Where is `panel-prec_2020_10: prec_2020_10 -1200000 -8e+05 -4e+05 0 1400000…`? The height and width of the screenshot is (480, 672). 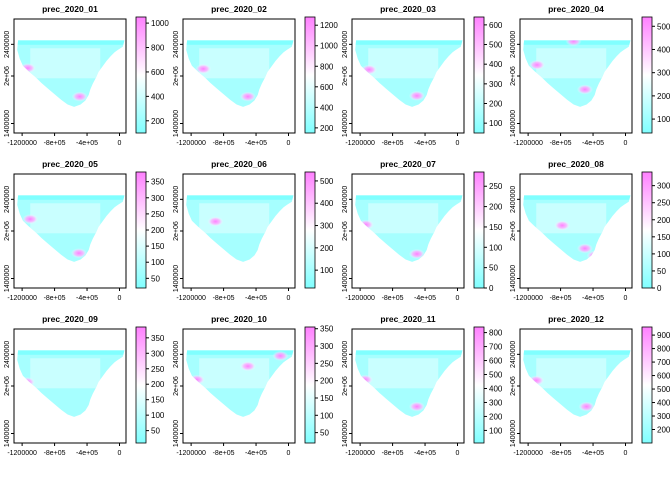 panel-prec_2020_10: prec_2020_10 -1200000 -8e+05 -4e+05 0 1400000… is located at coordinates (253, 385).